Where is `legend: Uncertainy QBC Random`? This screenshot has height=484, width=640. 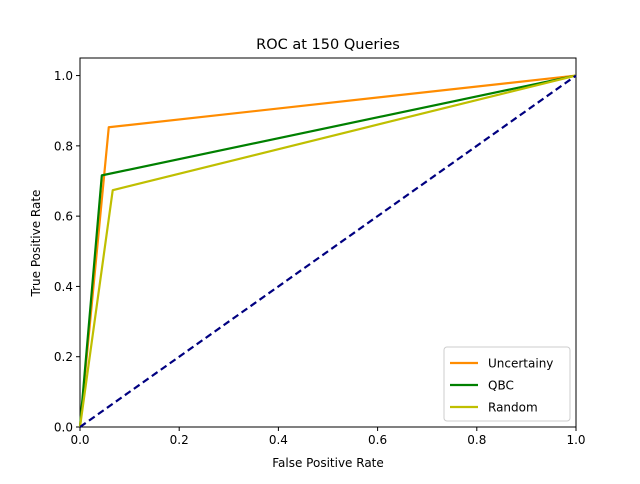
legend: Uncertainy QBC Random is located at coordinates (507, 384).